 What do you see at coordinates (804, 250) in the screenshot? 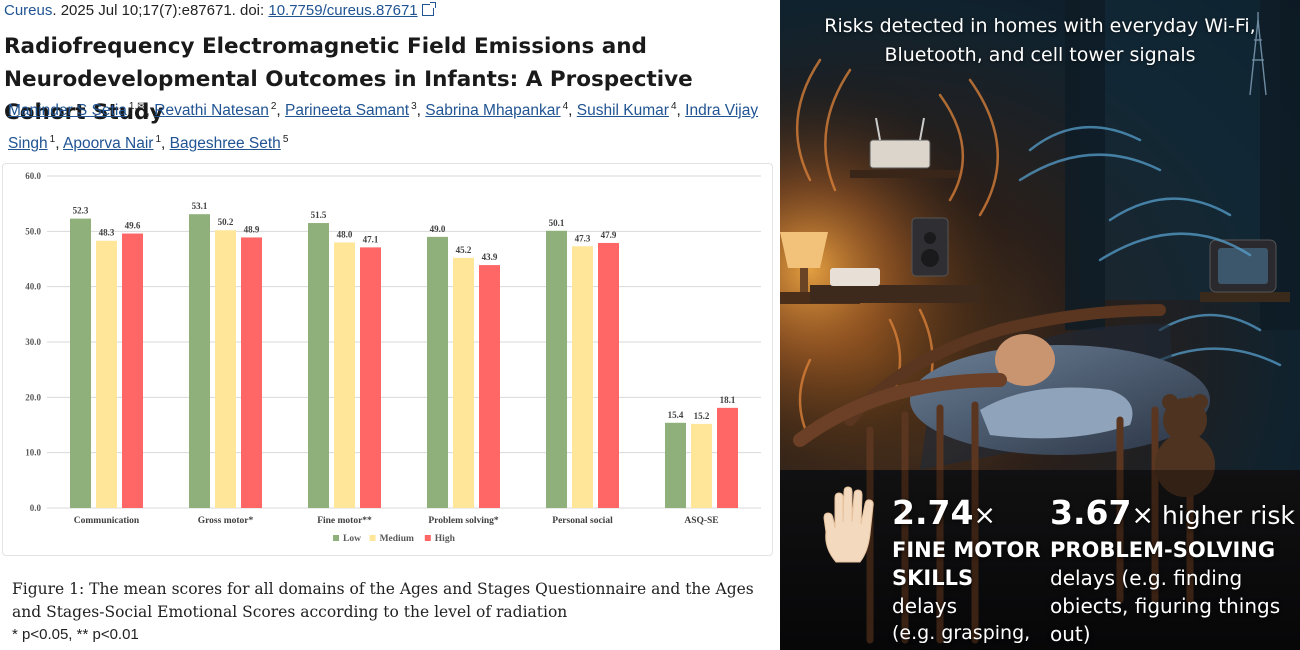
I see `lamp-shade` at bounding box center [804, 250].